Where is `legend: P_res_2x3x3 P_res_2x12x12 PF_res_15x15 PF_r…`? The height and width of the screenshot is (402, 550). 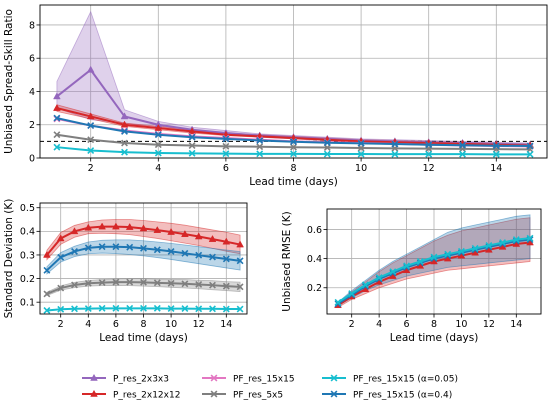
legend: P_res_2x3x3 P_res_2x12x12 PF_res_15x15 PF_r… is located at coordinates (270, 386).